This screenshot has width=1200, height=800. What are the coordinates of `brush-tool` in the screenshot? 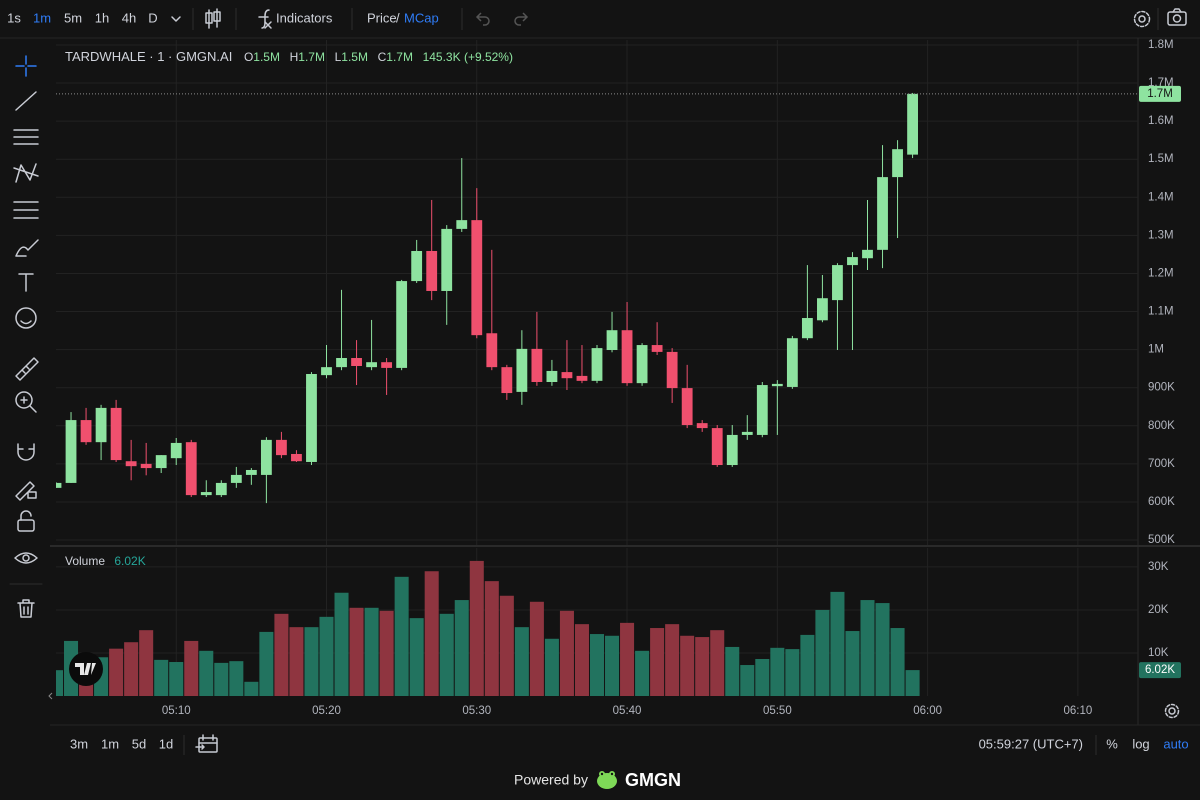 It's located at (27, 248).